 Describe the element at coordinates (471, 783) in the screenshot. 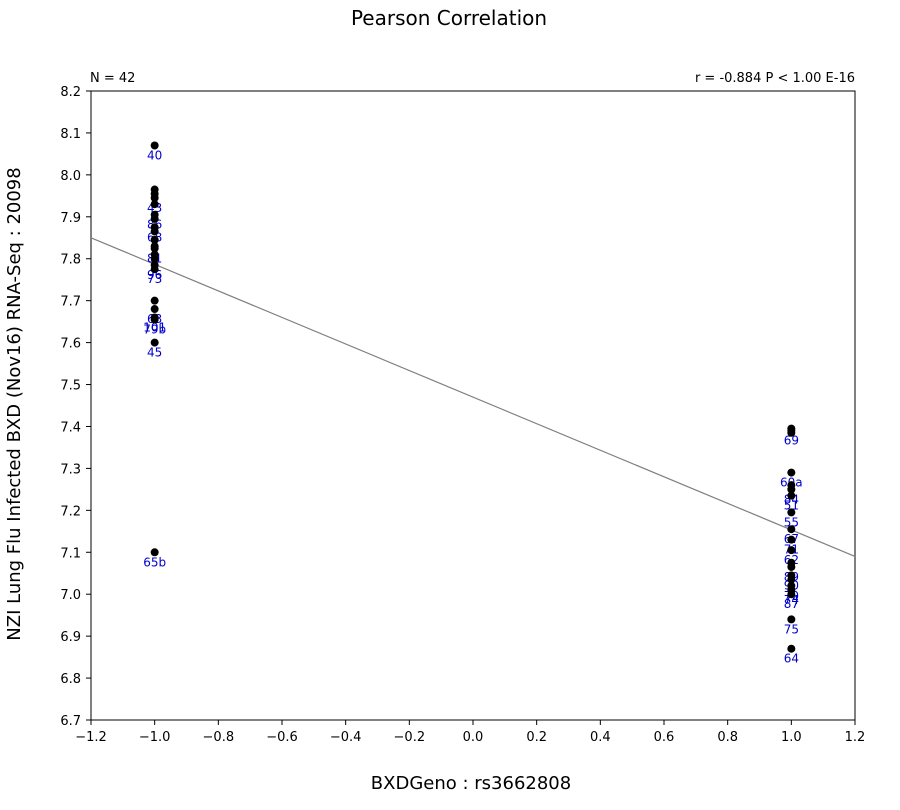

I see `x-axis-title: BXDGeno : rs3662808` at that location.